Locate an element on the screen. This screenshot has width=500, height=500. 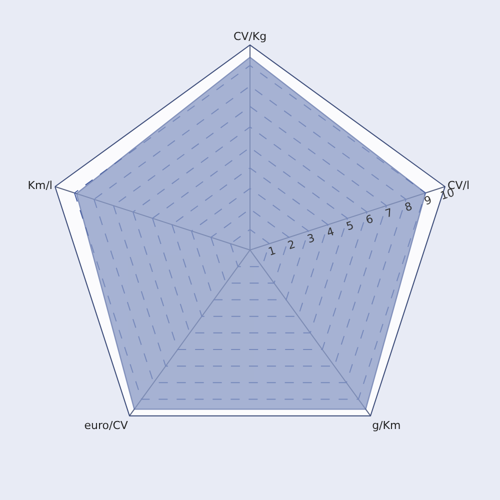
spoke-label: g/Km is located at coordinates (386, 425).